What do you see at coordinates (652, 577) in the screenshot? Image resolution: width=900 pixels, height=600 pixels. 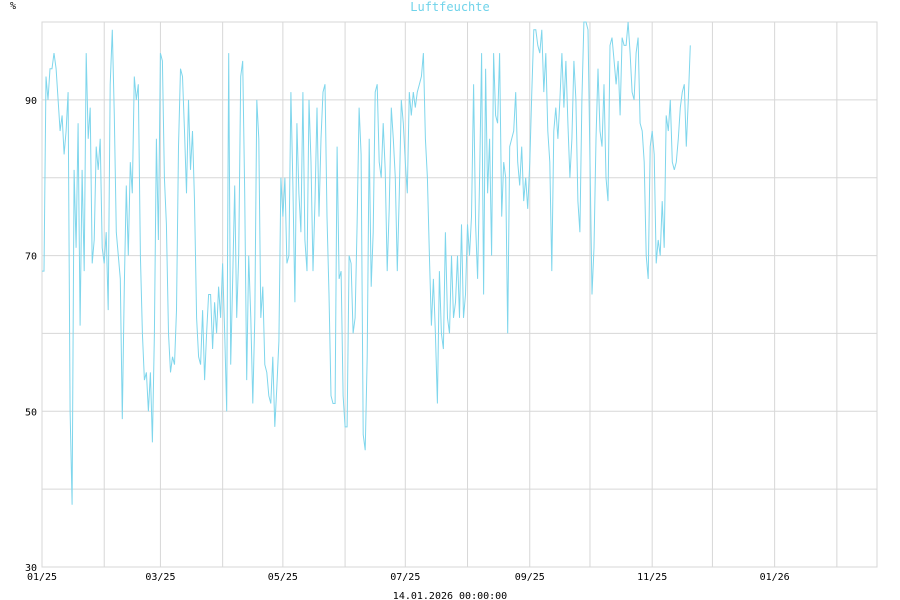 I see `x-tick-label: 11/25` at bounding box center [652, 577].